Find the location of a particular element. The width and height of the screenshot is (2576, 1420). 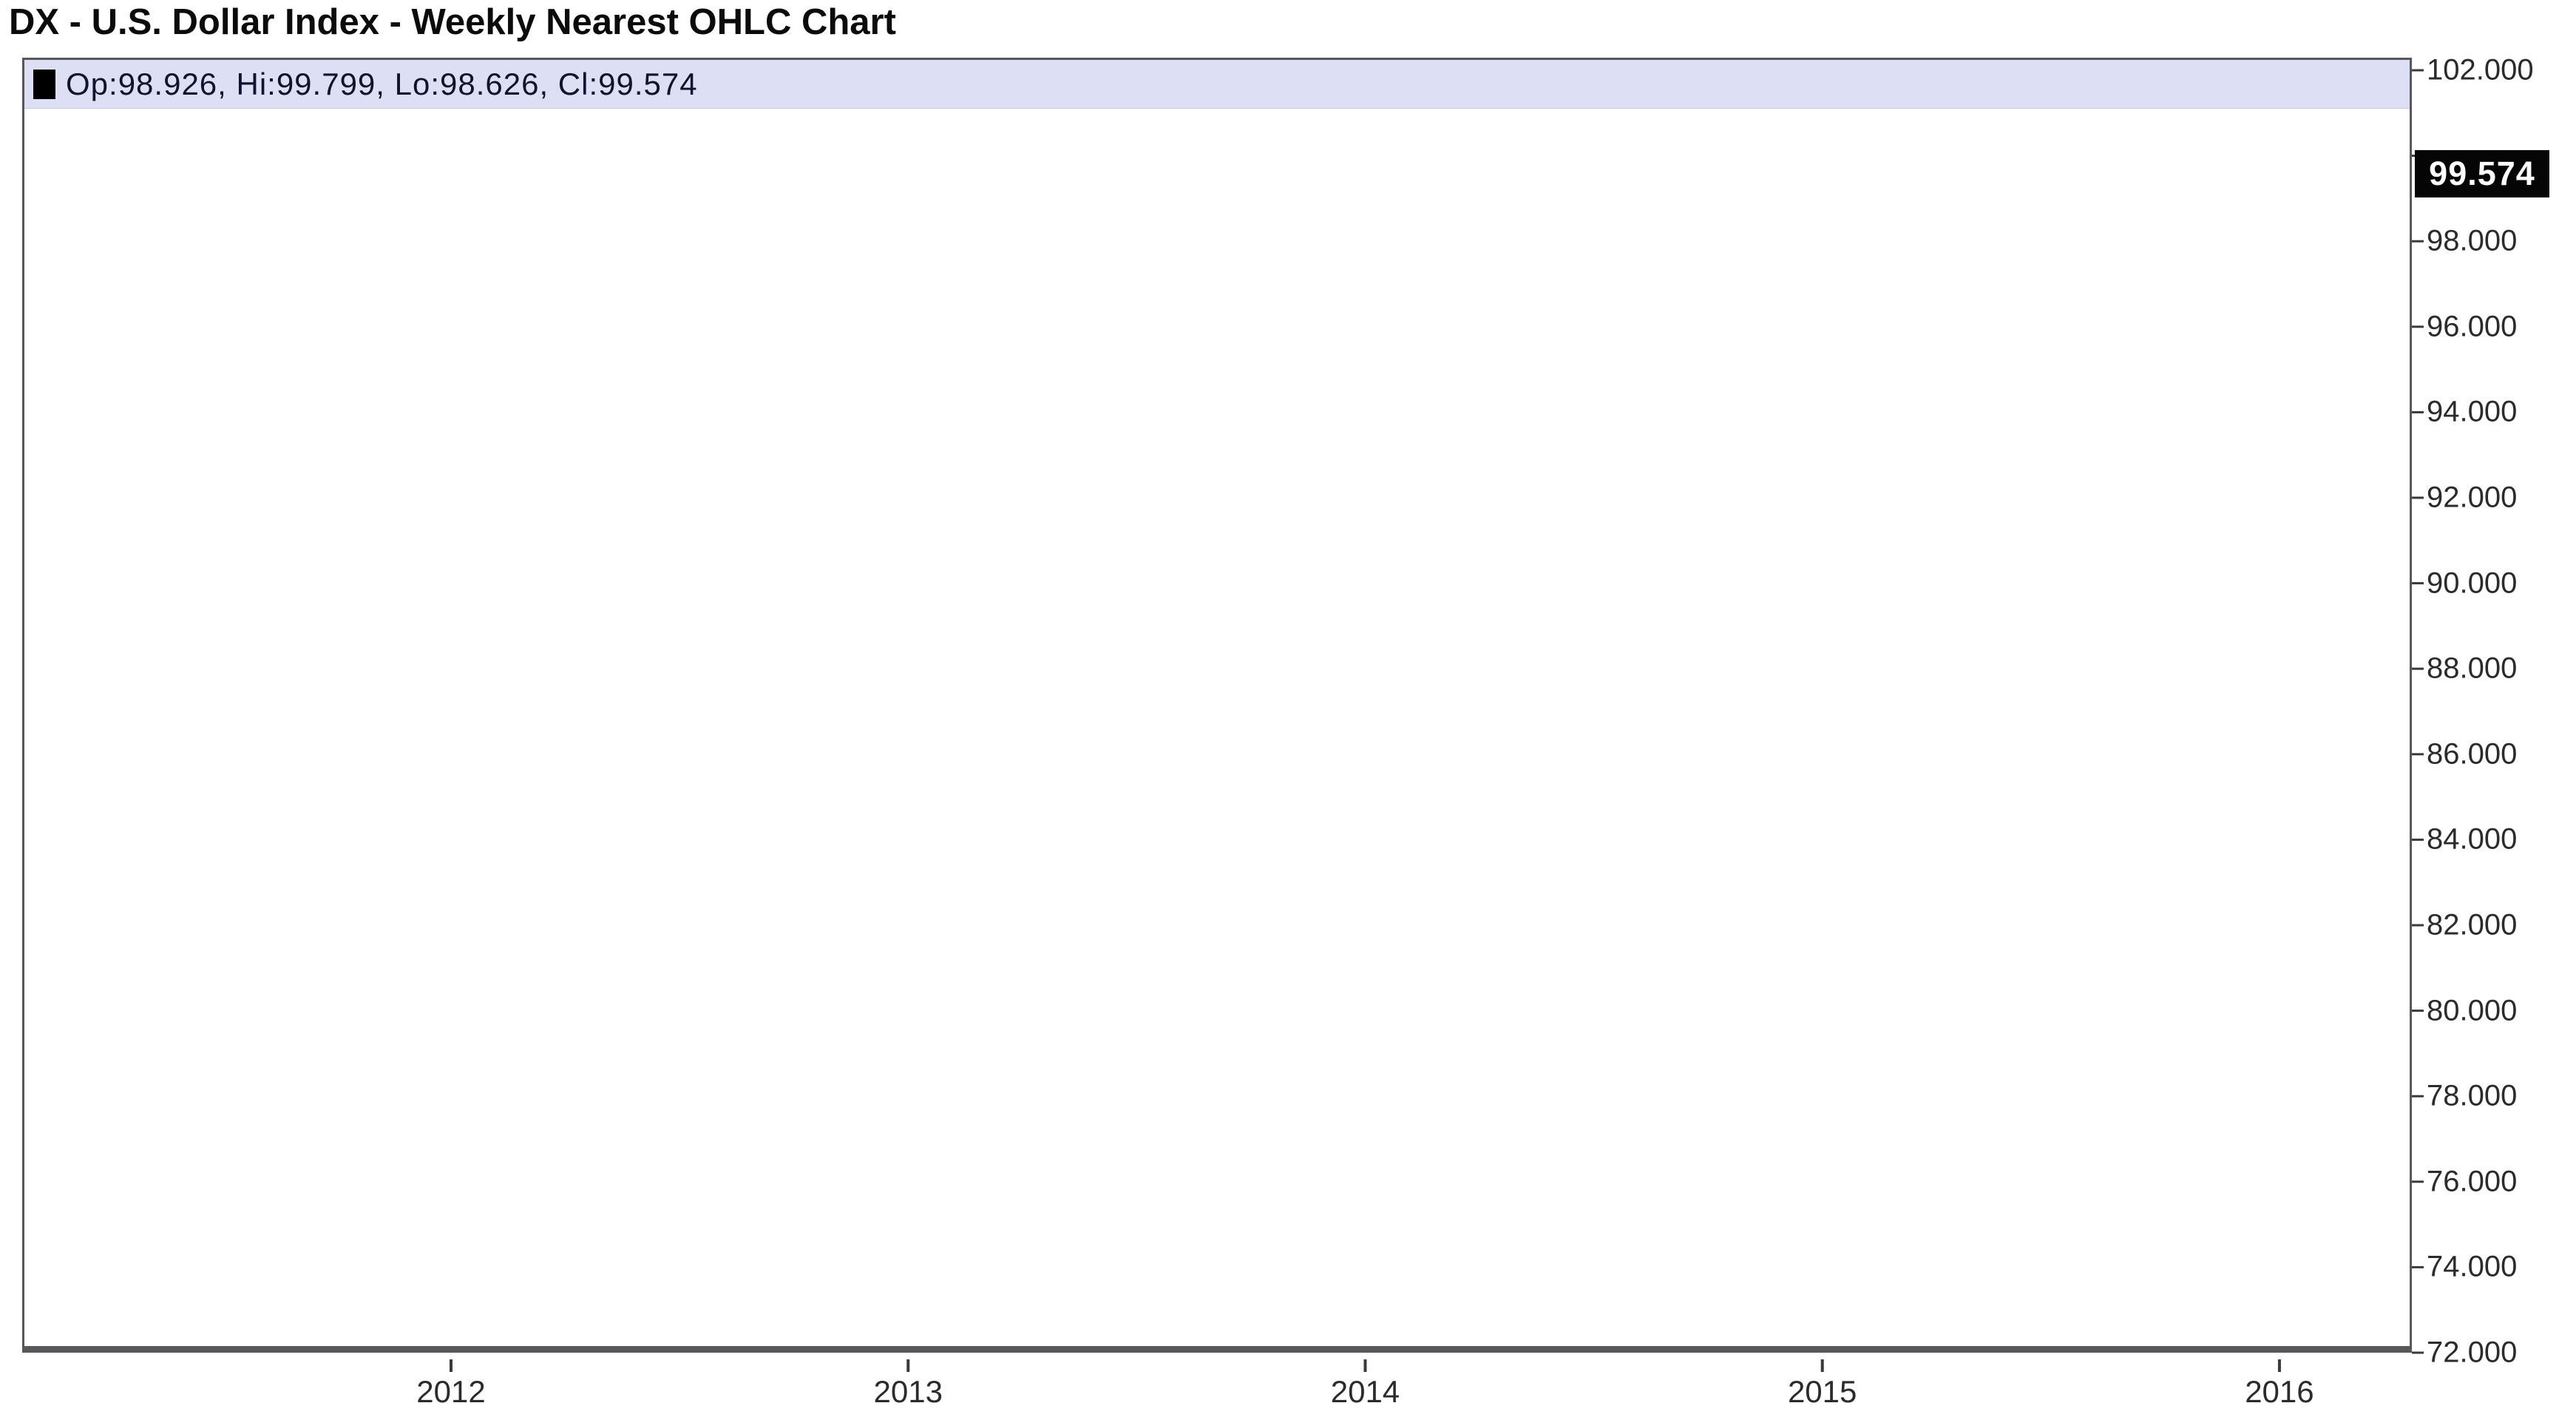

y-axis-label: 86.000 is located at coordinates (2472, 754).